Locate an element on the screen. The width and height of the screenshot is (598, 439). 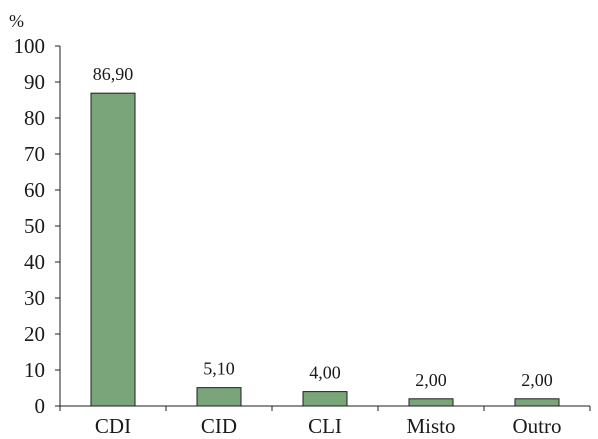
y-axis-ticks: 0 10 20 30 40 50 60 70 80 90 100 is located at coordinates (37, 226).